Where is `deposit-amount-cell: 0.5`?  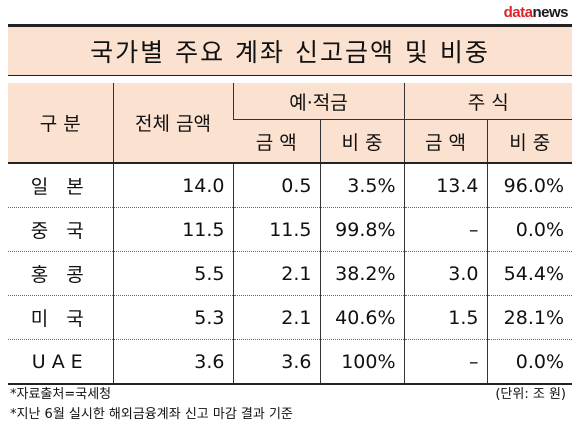 deposit-amount-cell: 0.5 is located at coordinates (276, 185).